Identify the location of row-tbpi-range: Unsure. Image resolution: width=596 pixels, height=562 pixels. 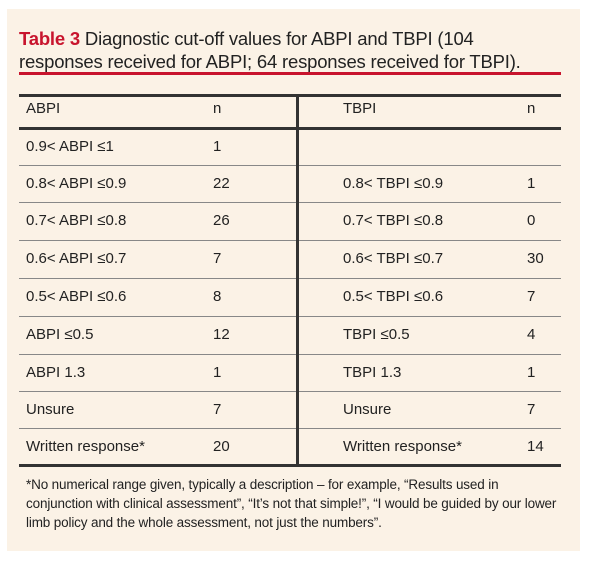
(367, 409).